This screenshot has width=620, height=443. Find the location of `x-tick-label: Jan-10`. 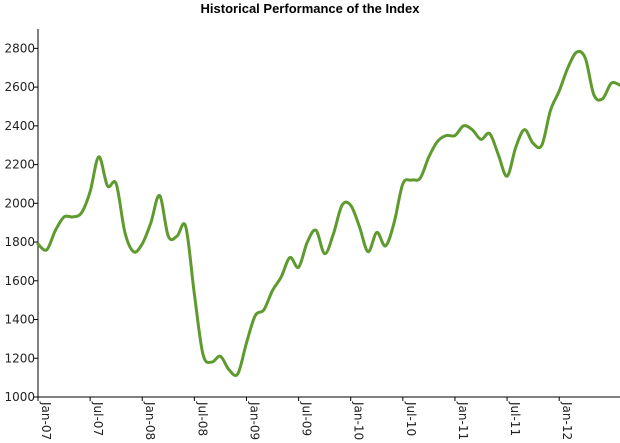

x-tick-label: Jan-10 is located at coordinates (359, 420).